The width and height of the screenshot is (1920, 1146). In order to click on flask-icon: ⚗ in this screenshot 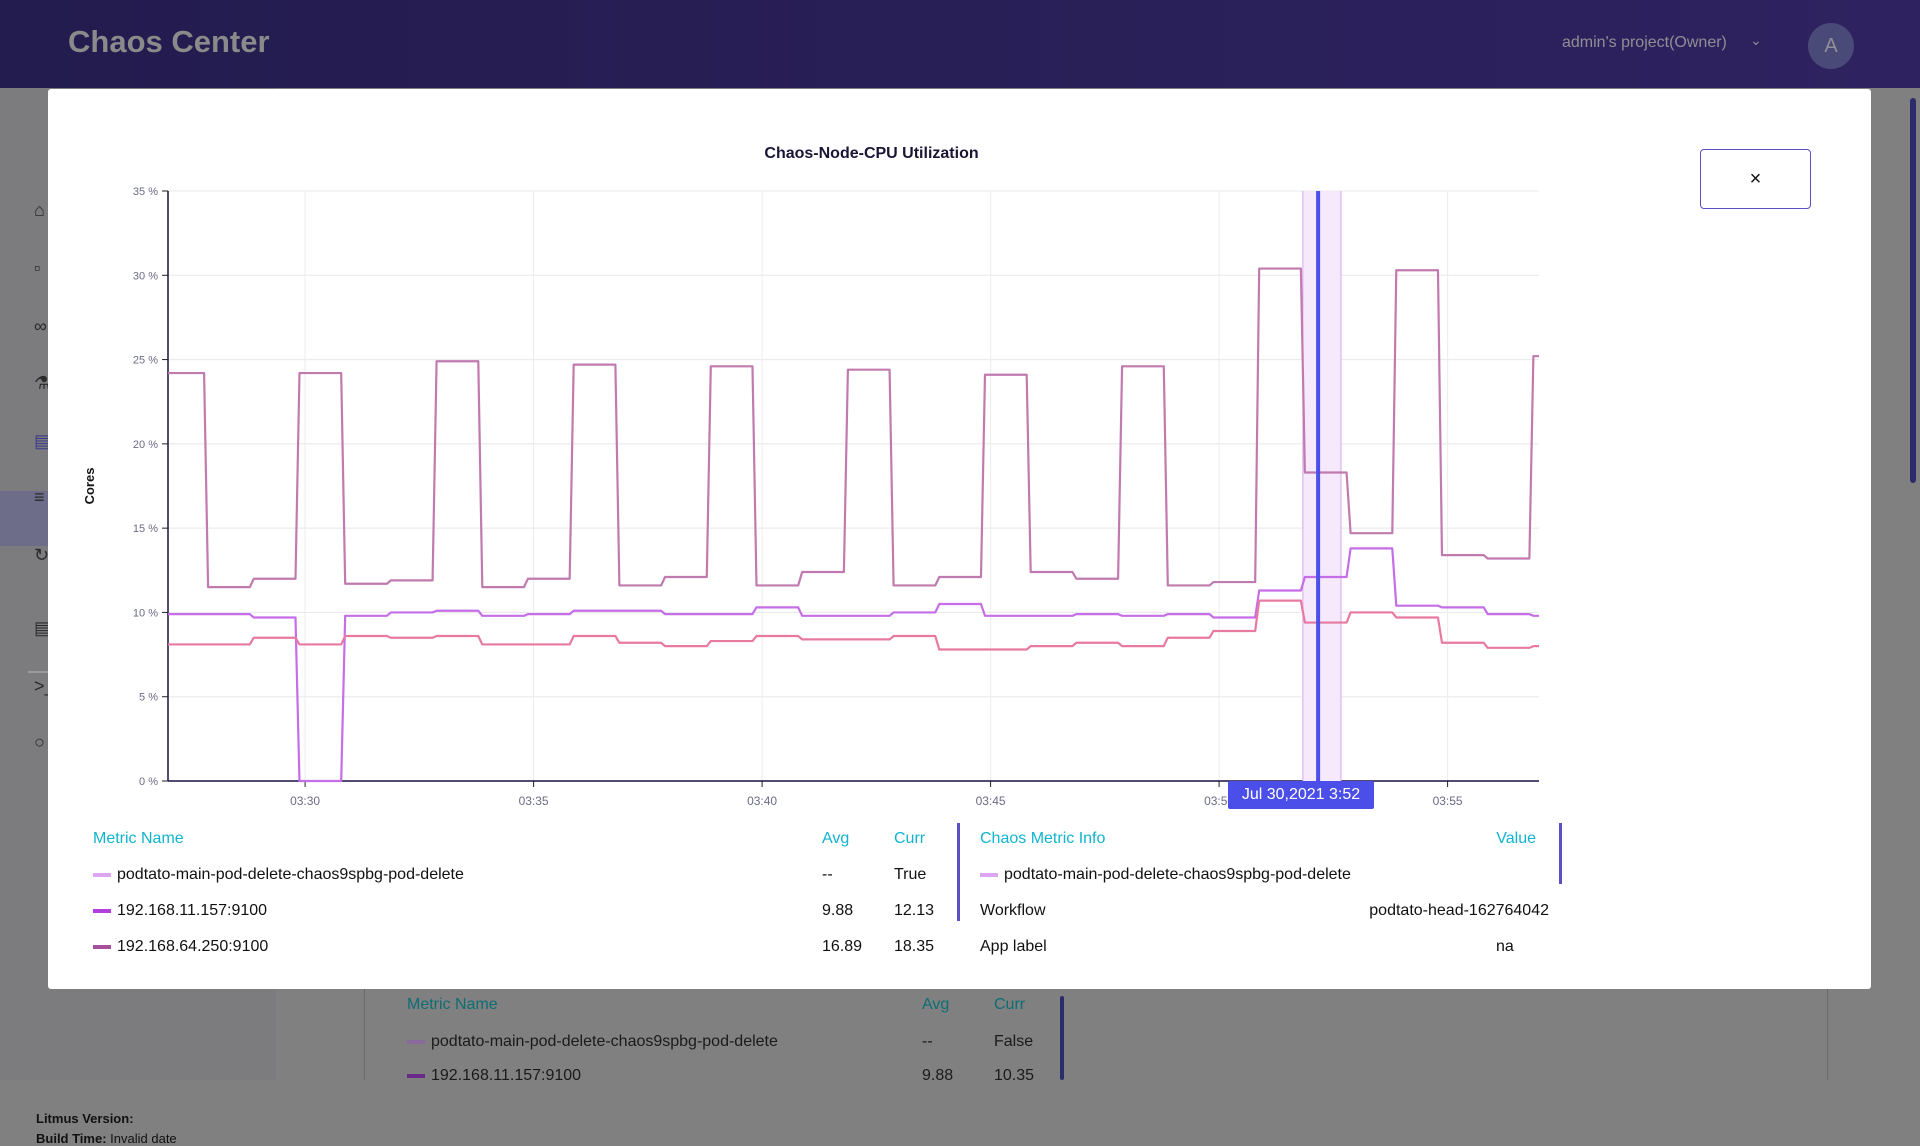, I will do `click(42, 383)`.